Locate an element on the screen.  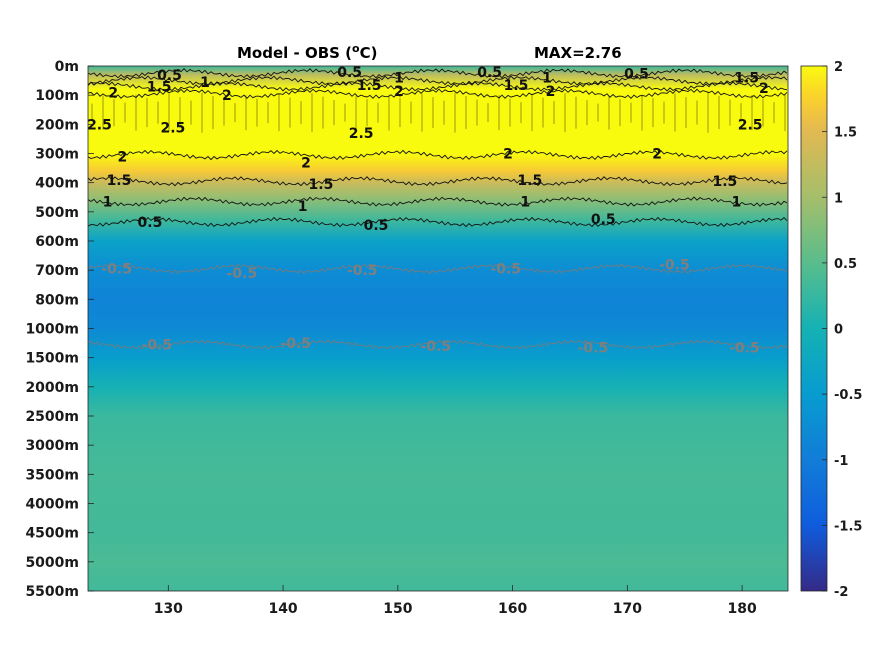
colorbar-tick-label: 1 is located at coordinates (838, 198).